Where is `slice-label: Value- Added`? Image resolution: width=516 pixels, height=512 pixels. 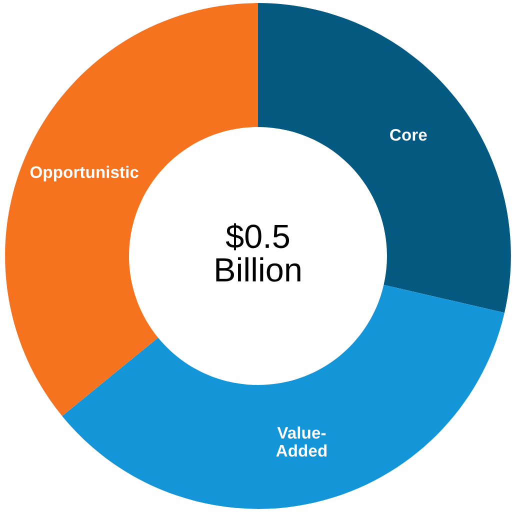 slice-label: Value- Added is located at coordinates (301, 441).